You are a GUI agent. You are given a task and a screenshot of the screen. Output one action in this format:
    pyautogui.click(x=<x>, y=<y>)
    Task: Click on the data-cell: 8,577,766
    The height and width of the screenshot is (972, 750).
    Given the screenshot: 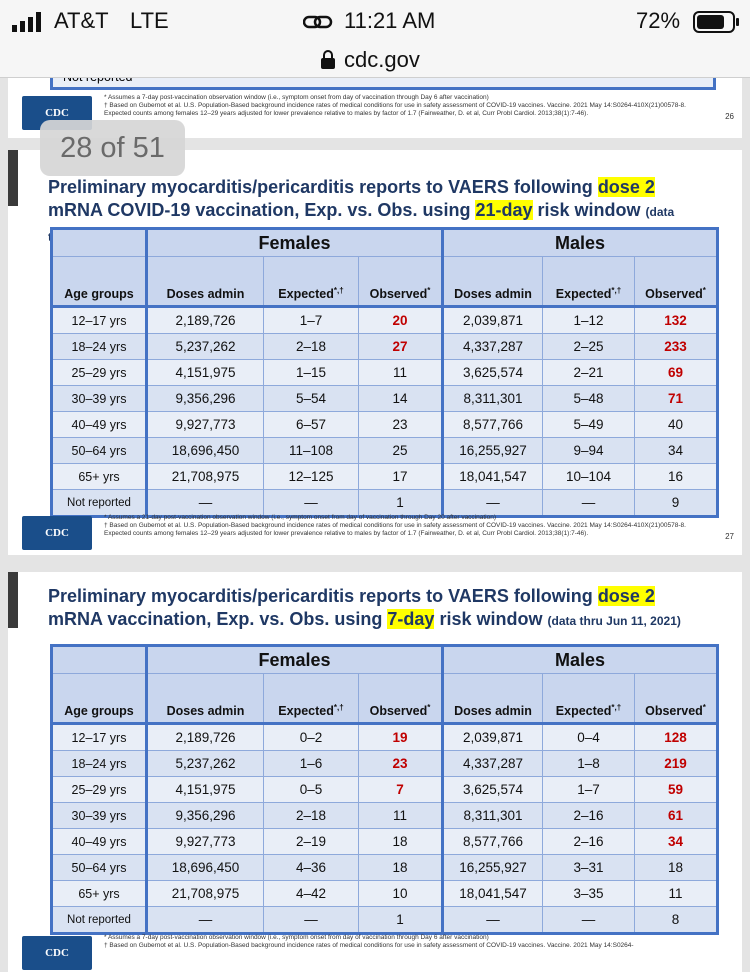 What is the action you would take?
    pyautogui.click(x=492, y=841)
    